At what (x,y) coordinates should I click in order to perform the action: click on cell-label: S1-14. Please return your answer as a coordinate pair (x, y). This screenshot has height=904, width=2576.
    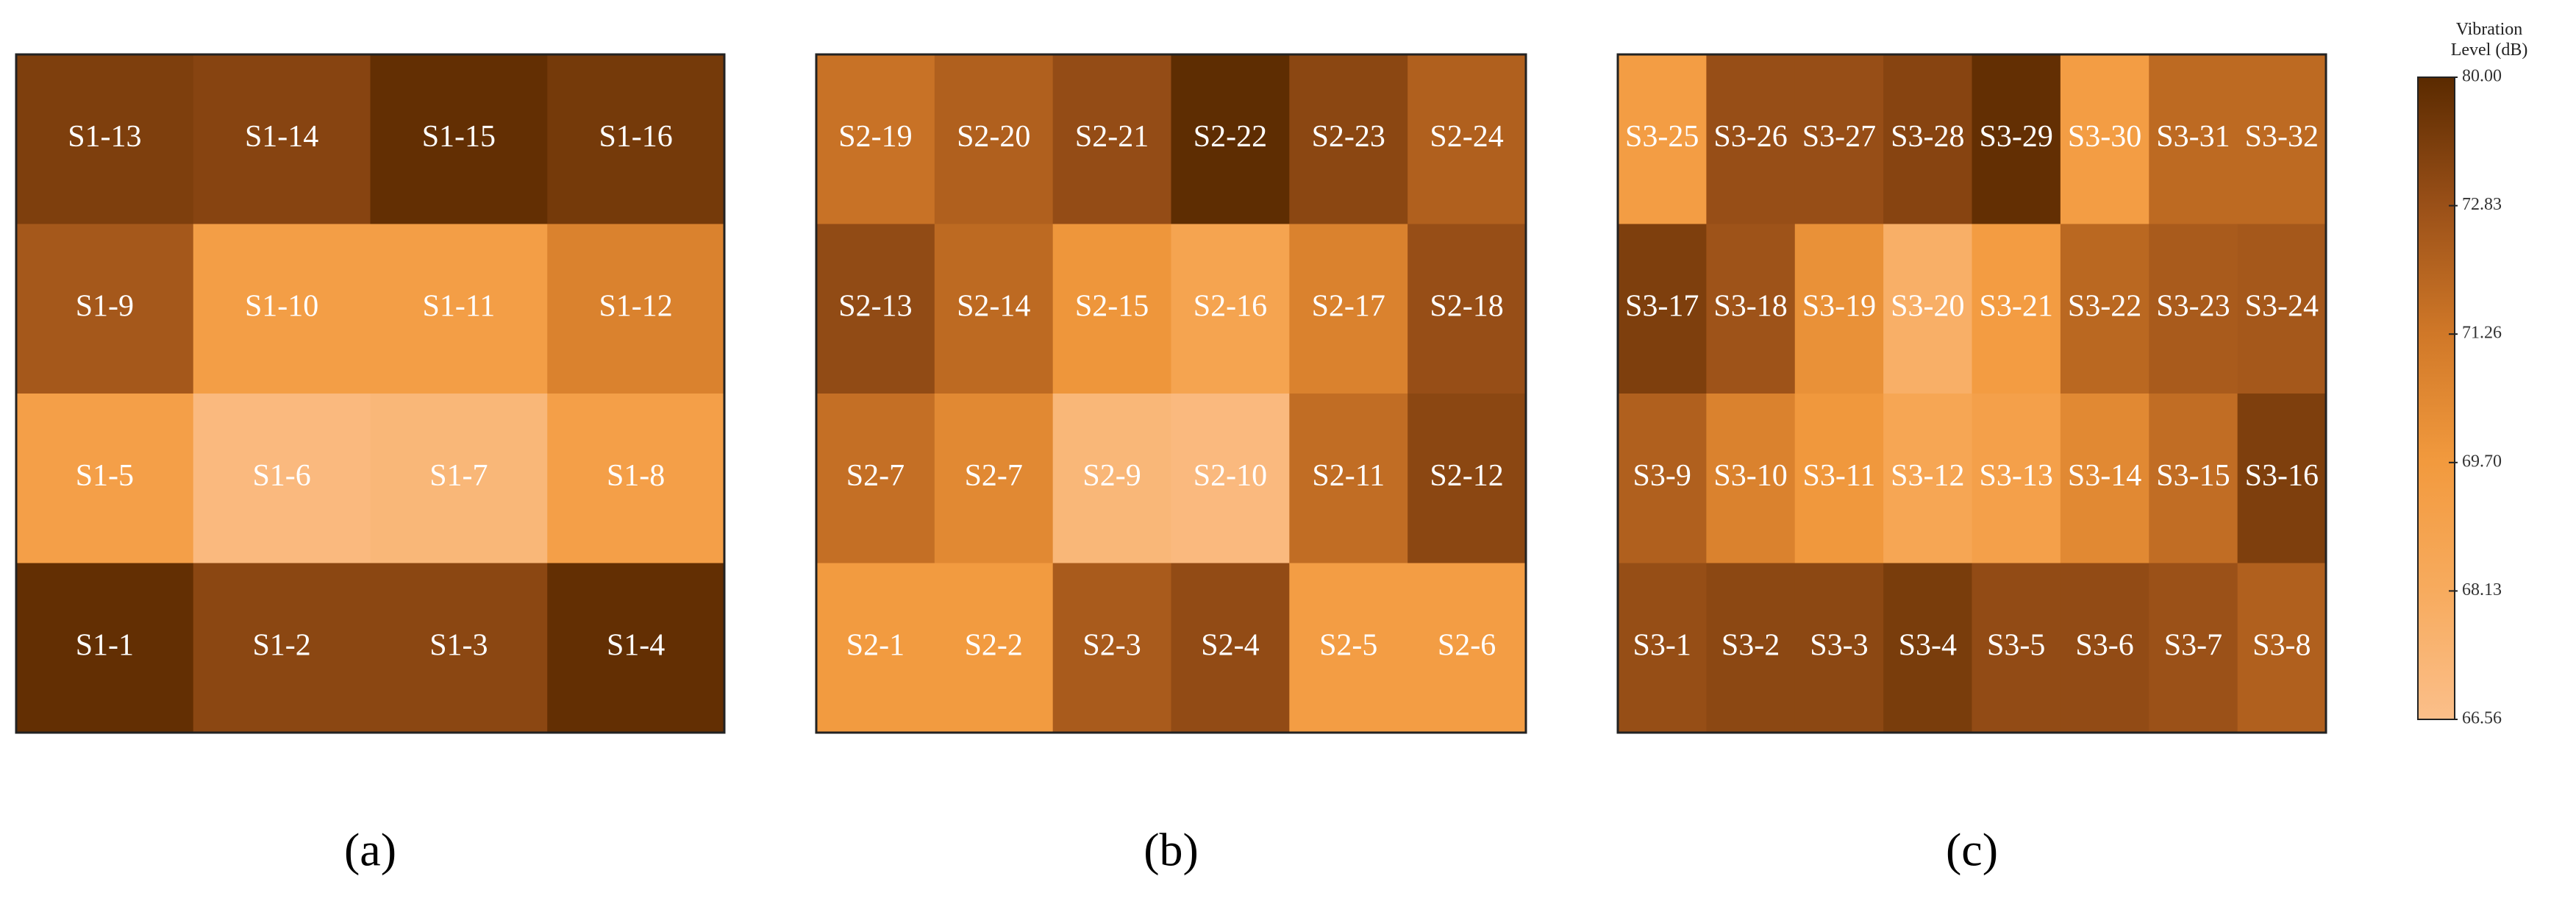
    Looking at the image, I should click on (281, 137).